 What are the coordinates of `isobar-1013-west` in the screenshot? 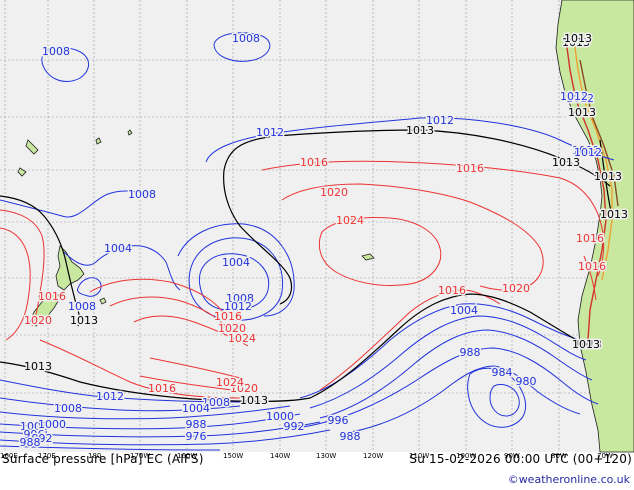 It's located at (40, 261).